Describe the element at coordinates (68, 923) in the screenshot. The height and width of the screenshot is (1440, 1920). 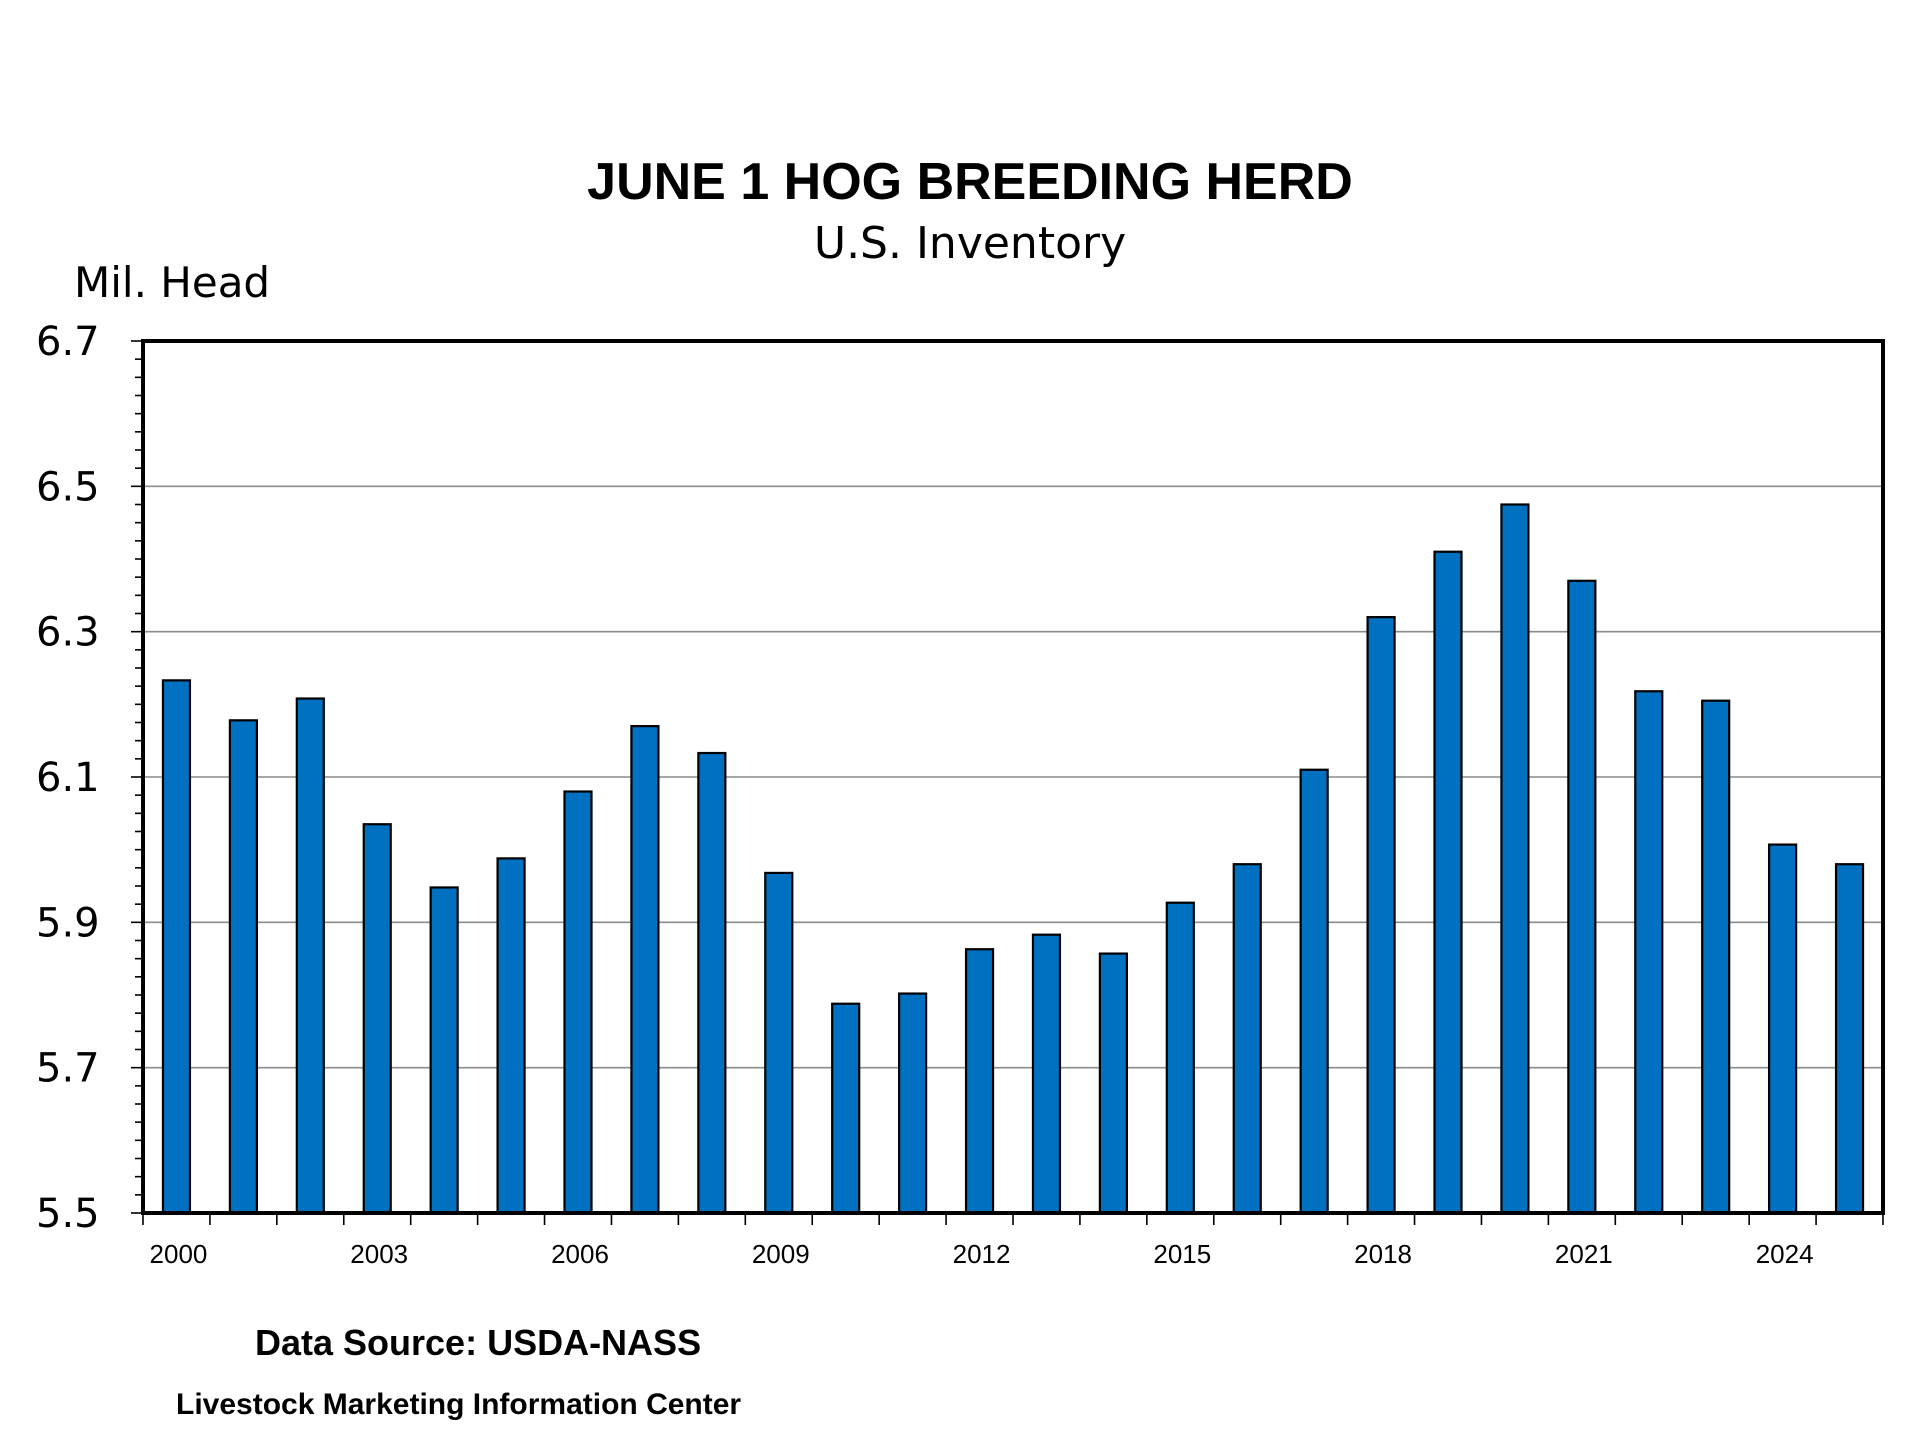
I see `y-tick-label: 5.9` at that location.